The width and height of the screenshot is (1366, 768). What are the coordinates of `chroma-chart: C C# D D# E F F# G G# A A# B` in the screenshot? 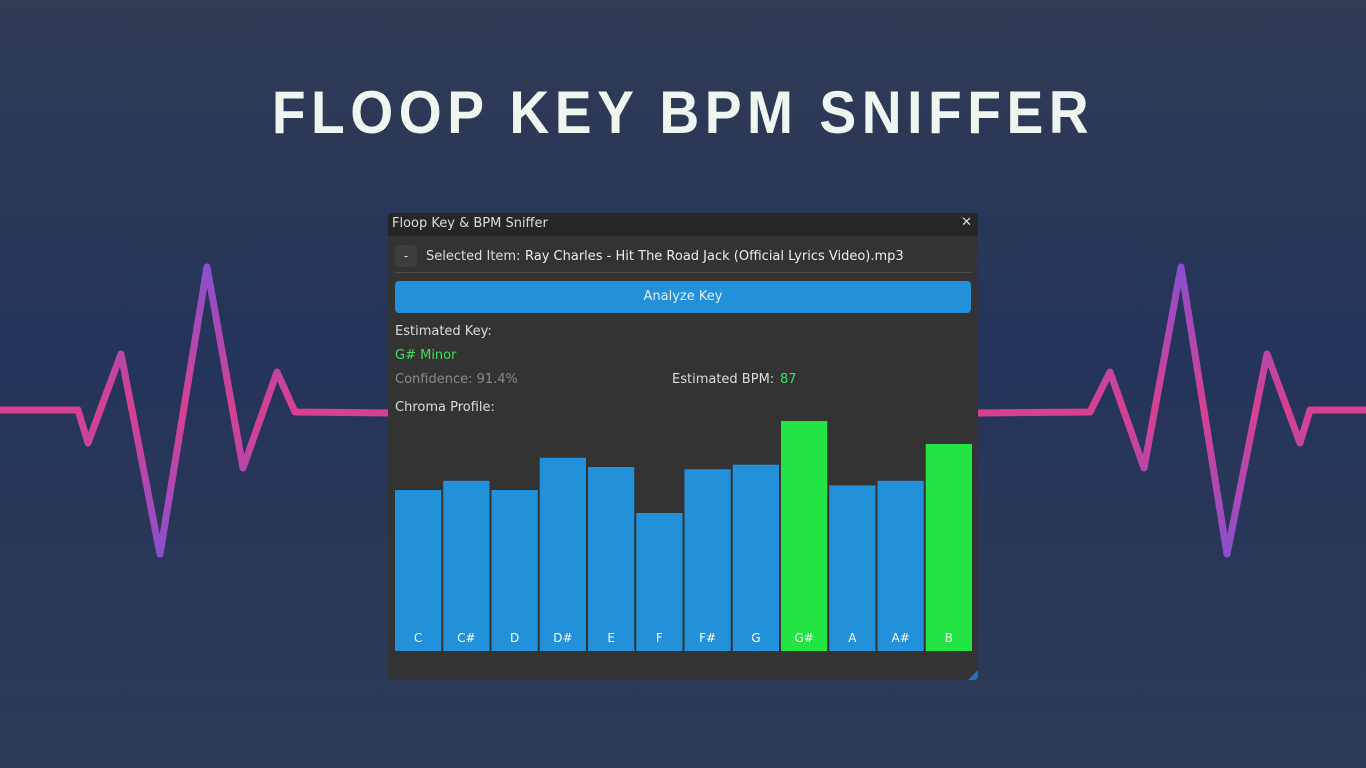 It's located at (683, 536).